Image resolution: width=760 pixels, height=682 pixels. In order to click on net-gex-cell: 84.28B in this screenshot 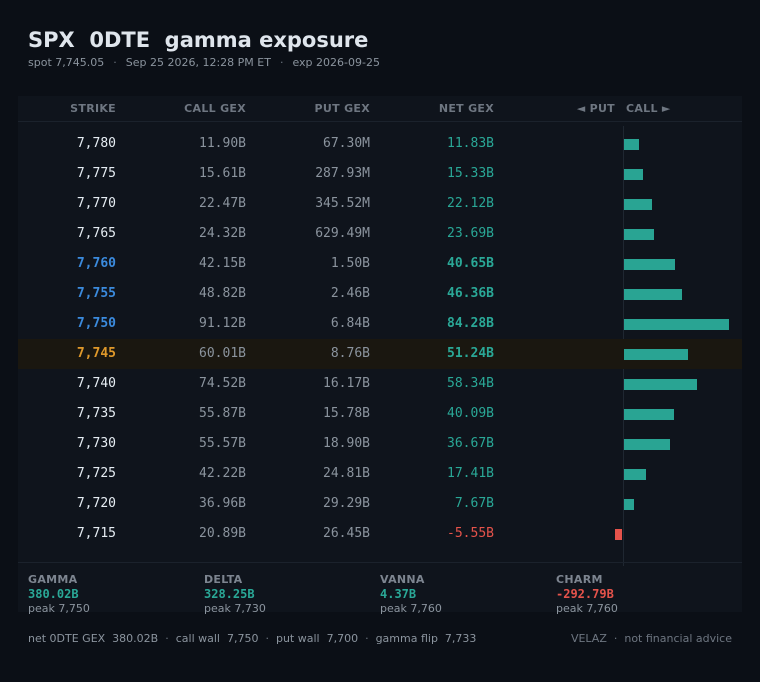, I will do `click(470, 323)`.